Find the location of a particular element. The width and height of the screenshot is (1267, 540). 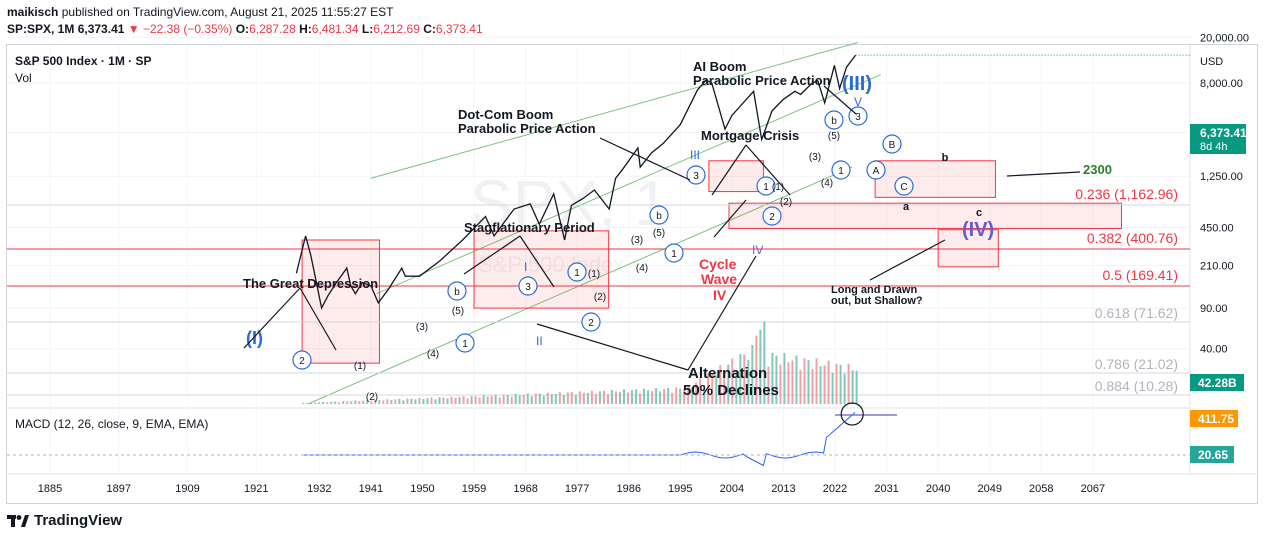

vol-label: Vol is located at coordinates (23, 78).